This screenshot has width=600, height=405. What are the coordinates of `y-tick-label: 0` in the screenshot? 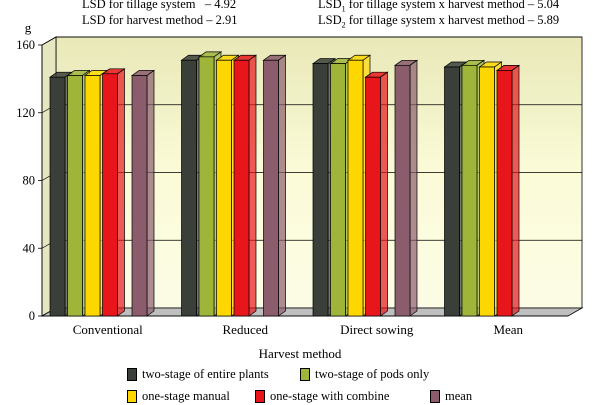 It's located at (32, 316).